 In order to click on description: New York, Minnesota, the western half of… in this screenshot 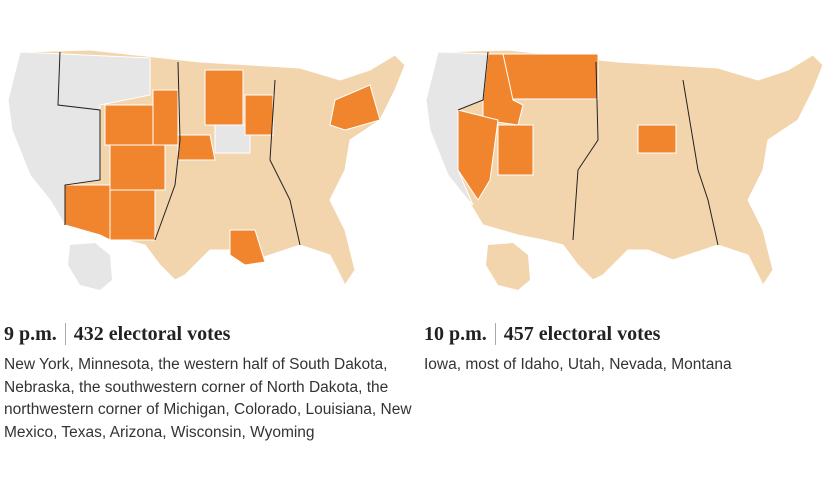, I will do `click(208, 398)`.